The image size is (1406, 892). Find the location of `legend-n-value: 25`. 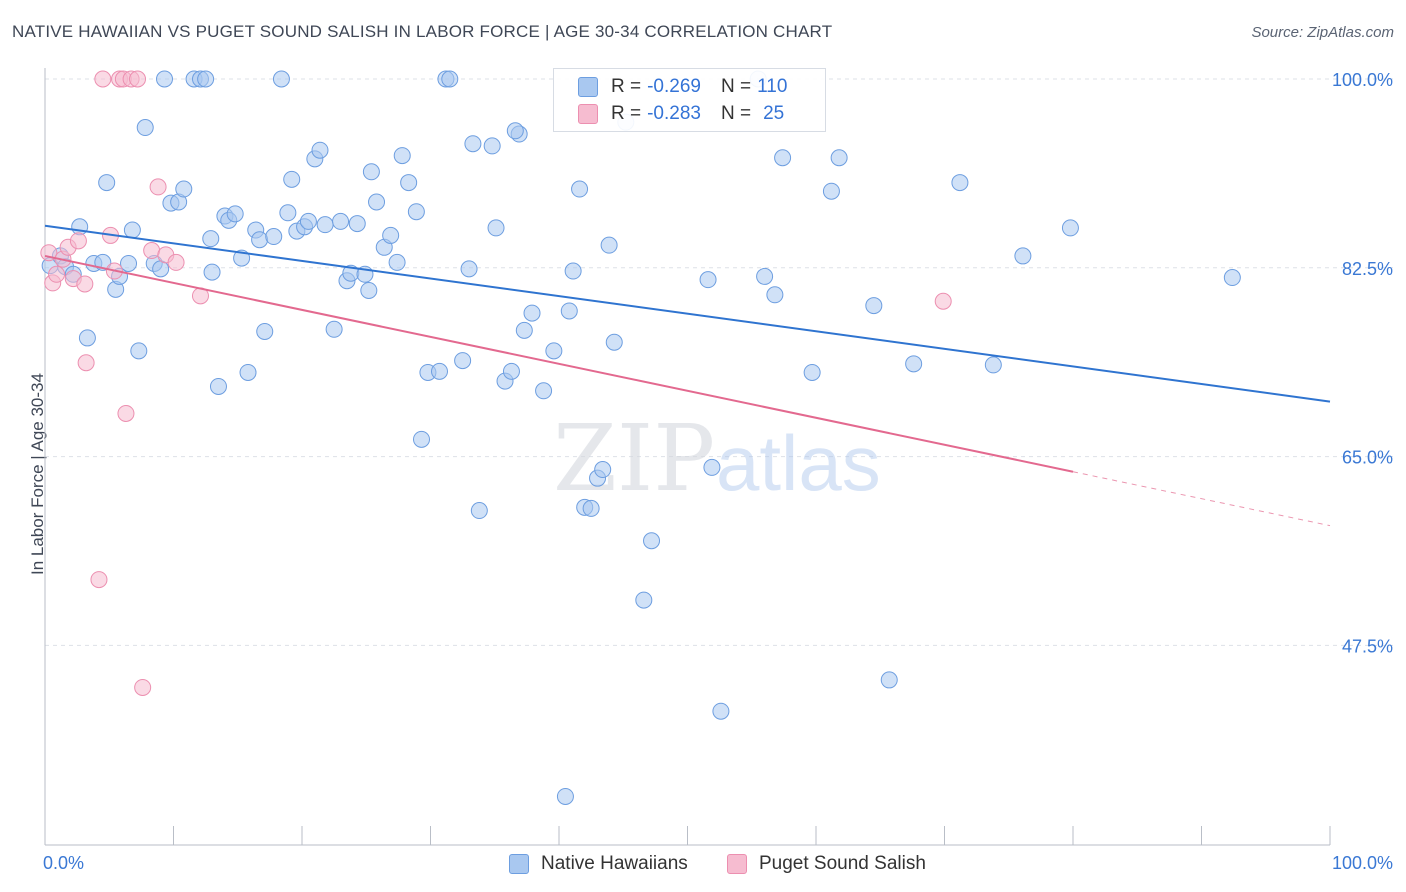

legend-n-value: 25 is located at coordinates (774, 113).